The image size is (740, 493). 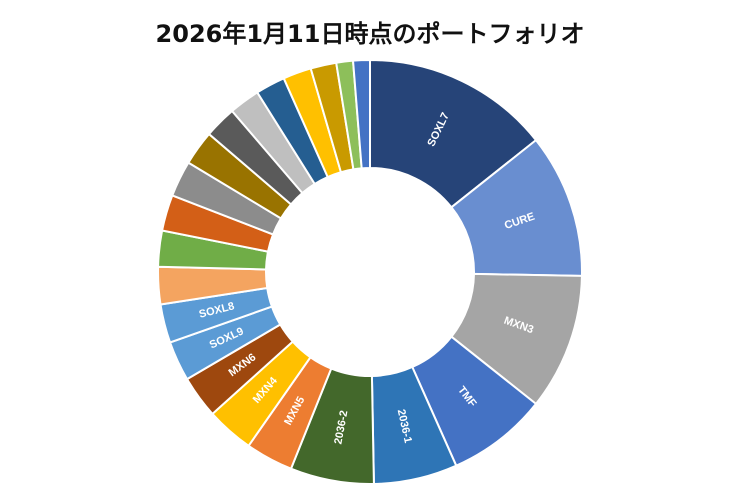 I want to click on chart-title: 2026年1月11日時点のポートフォリオ, so click(x=370, y=34).